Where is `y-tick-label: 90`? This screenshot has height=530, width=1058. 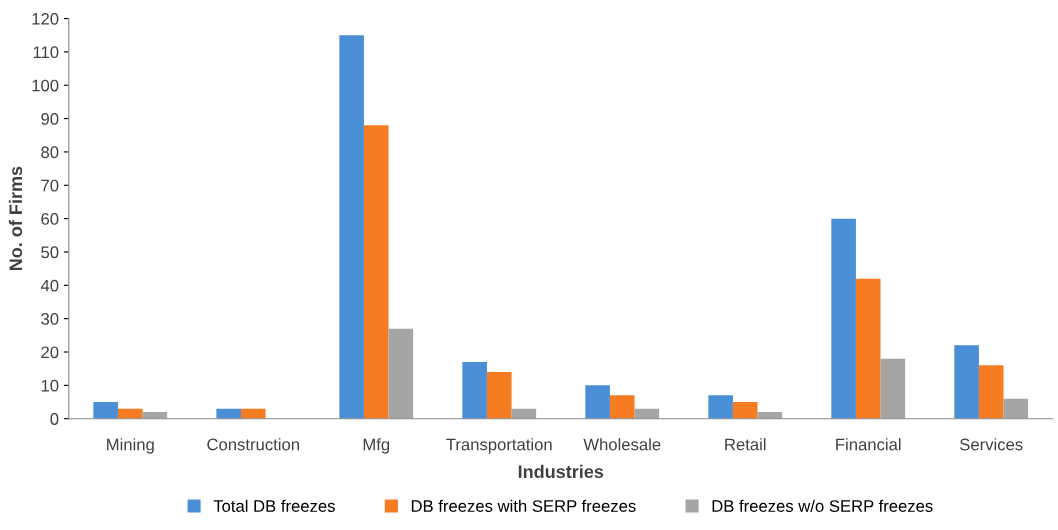
y-tick-label: 90 is located at coordinates (50, 118).